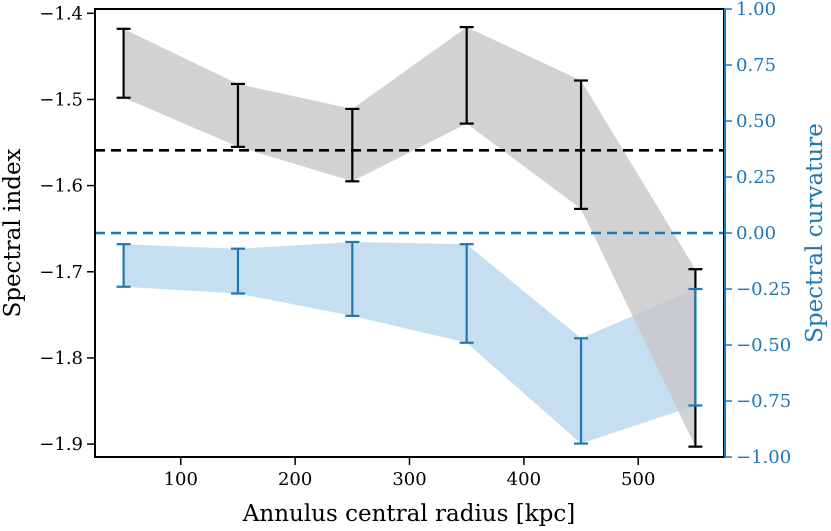 The width and height of the screenshot is (831, 531). Describe the element at coordinates (763, 289) in the screenshot. I see `right-y-tick-label: −0.25` at that location.